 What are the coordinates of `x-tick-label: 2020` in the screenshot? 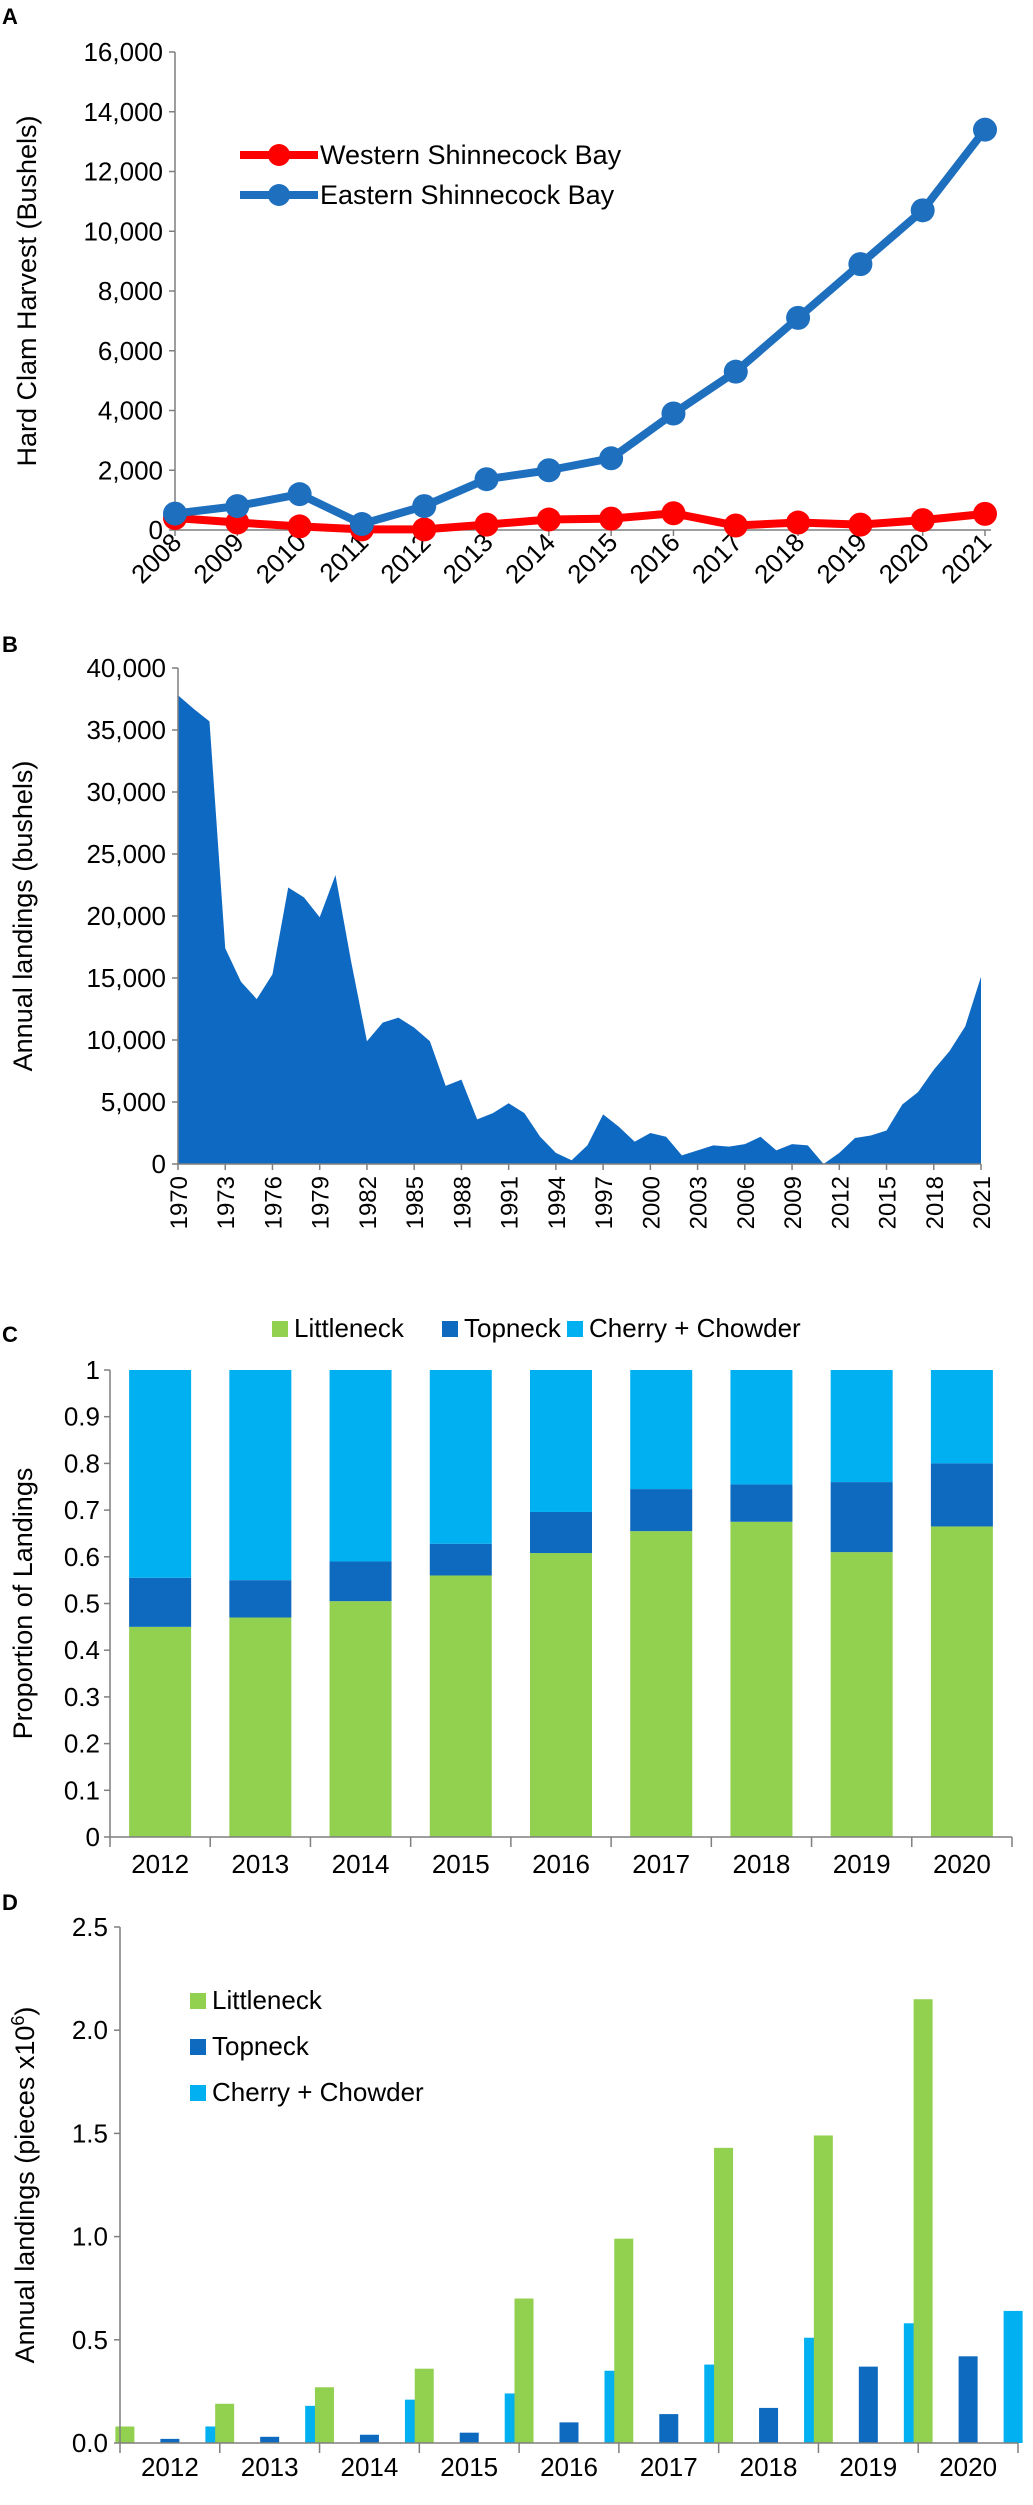 It's located at (962, 1864).